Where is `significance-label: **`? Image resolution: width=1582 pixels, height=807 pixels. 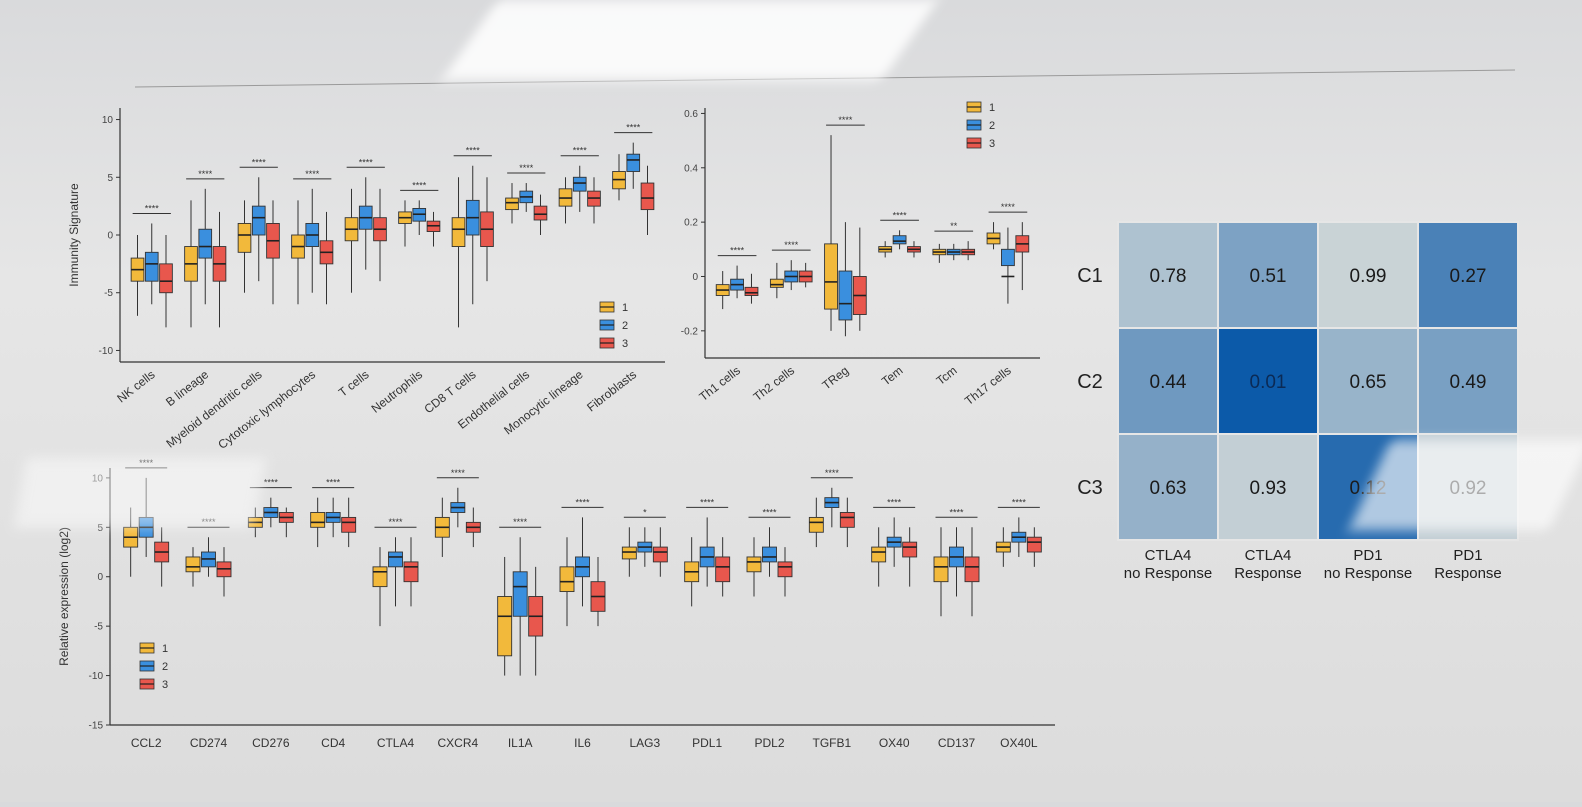
significance-label: ** is located at coordinates (954, 226).